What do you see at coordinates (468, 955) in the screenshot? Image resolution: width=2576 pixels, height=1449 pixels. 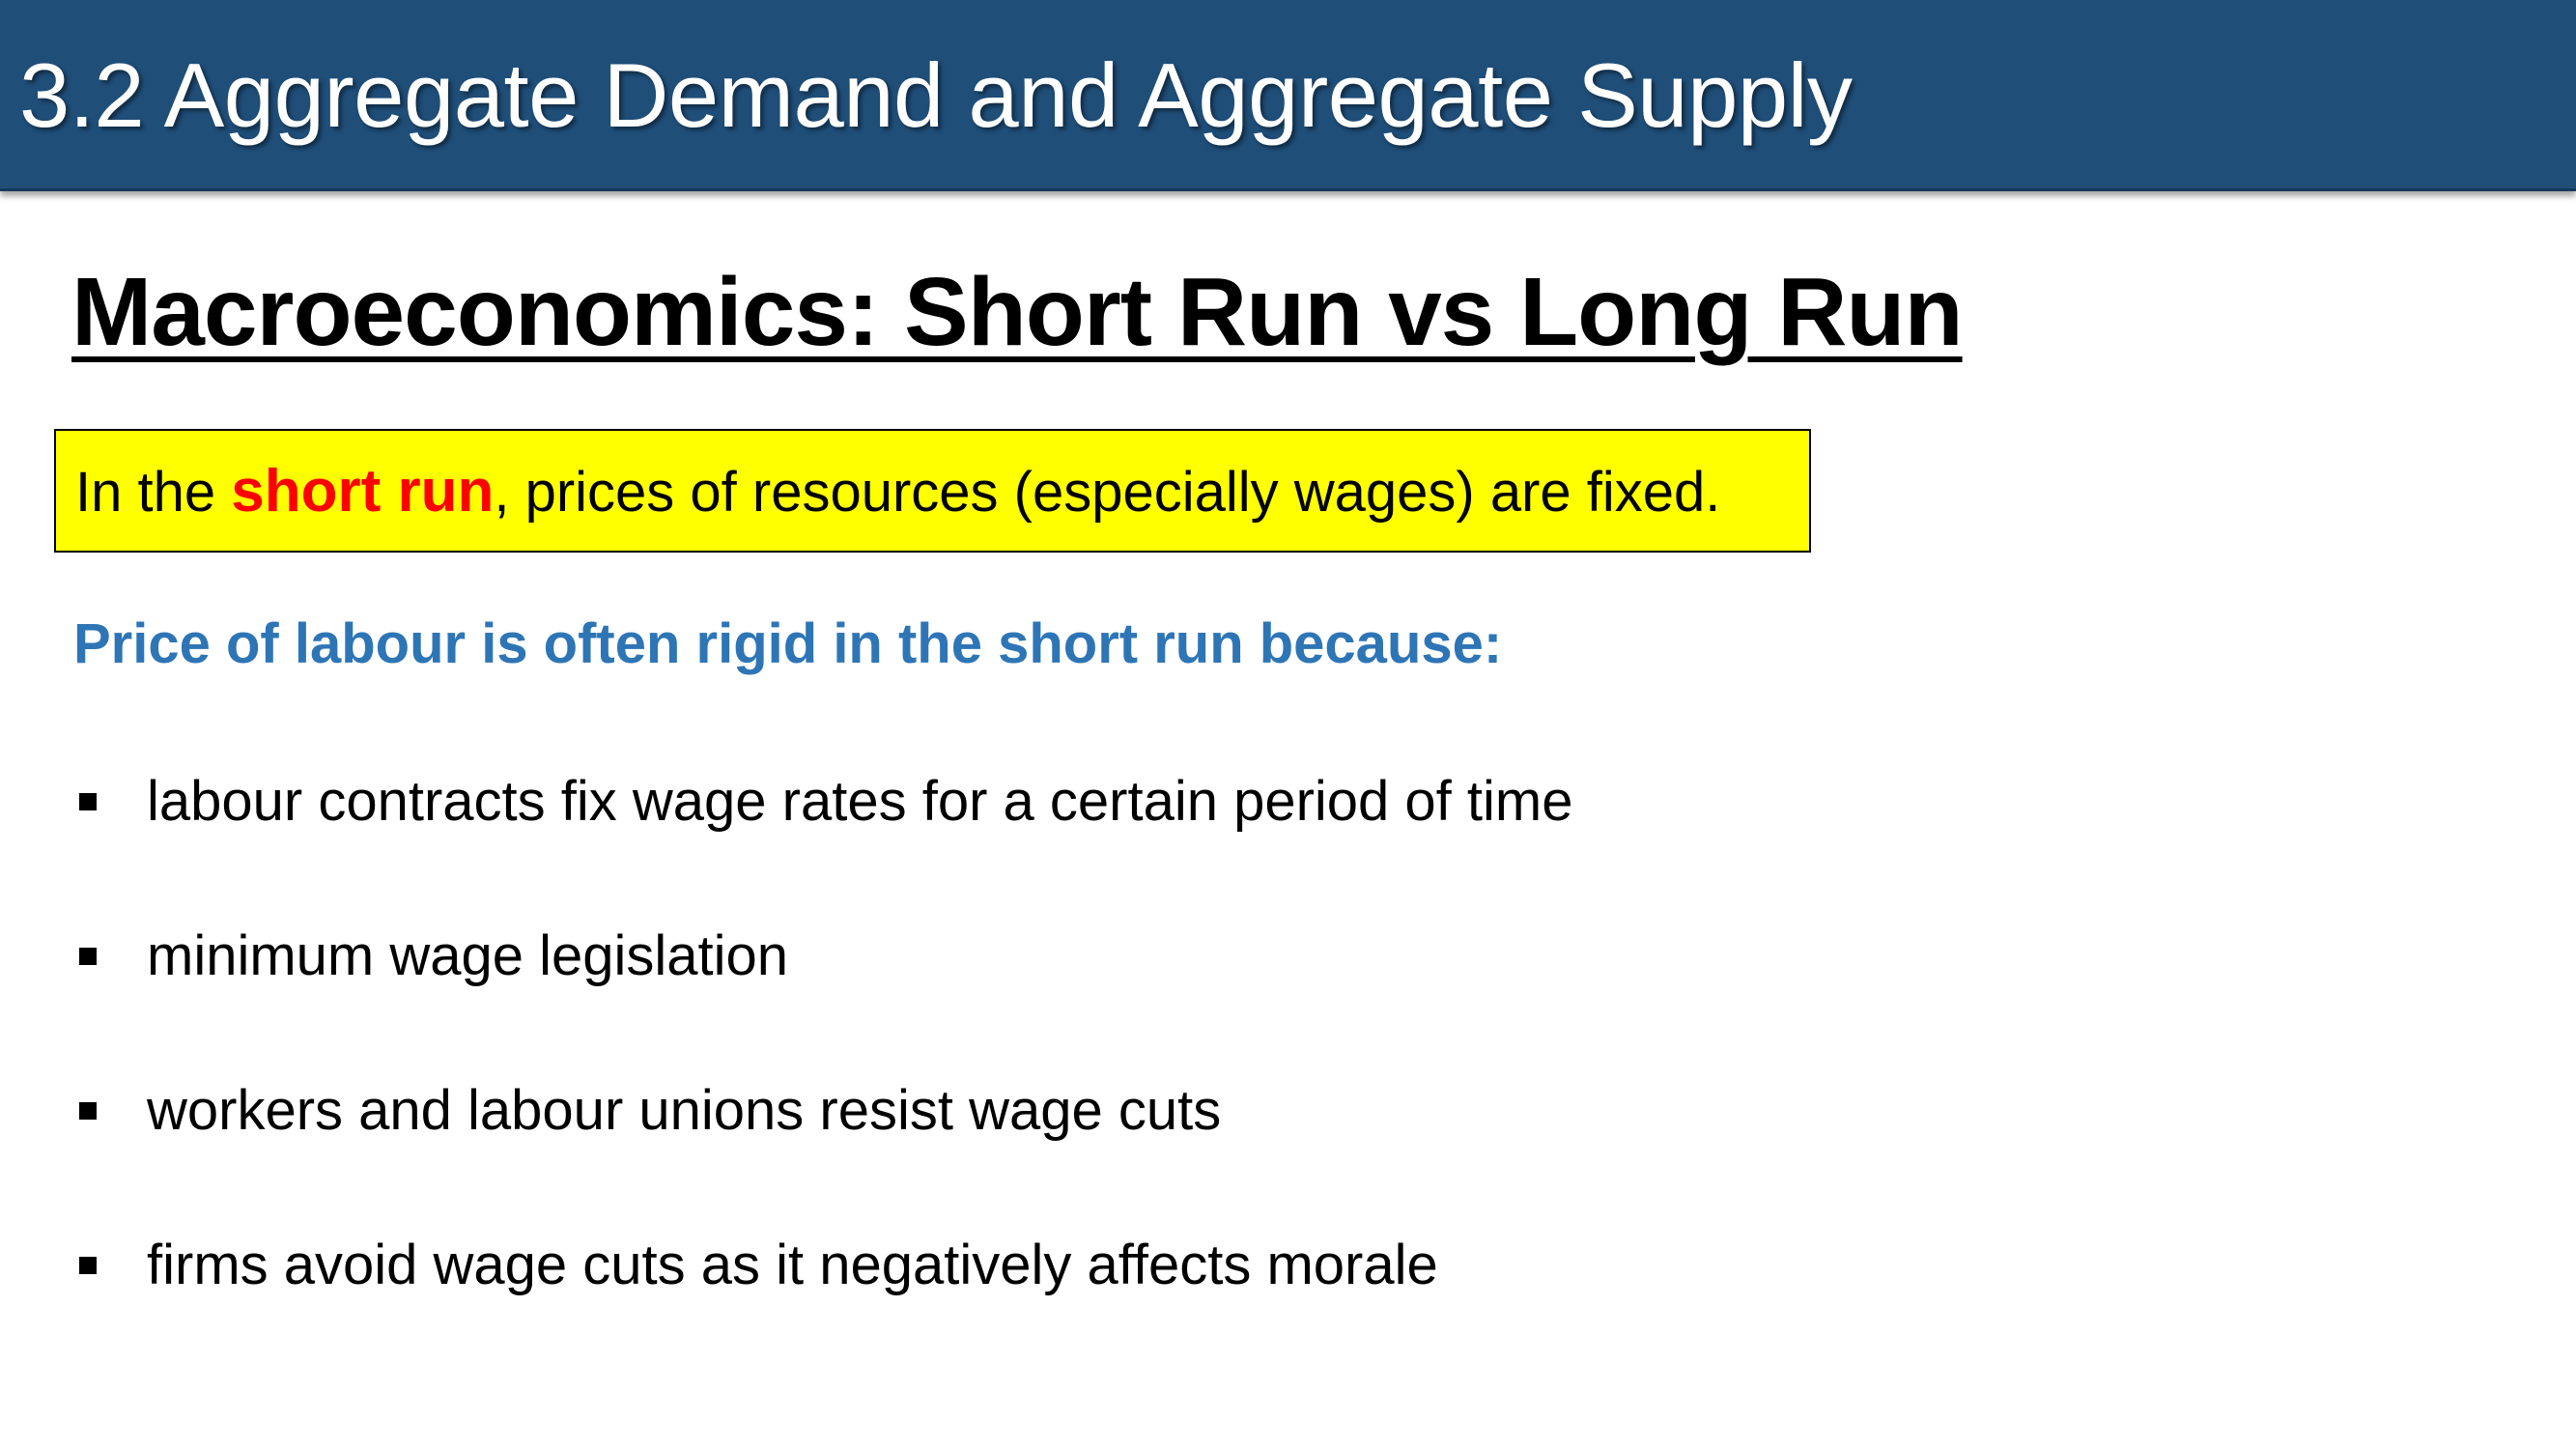 I see `list-item-text: minimum wage legislation` at bounding box center [468, 955].